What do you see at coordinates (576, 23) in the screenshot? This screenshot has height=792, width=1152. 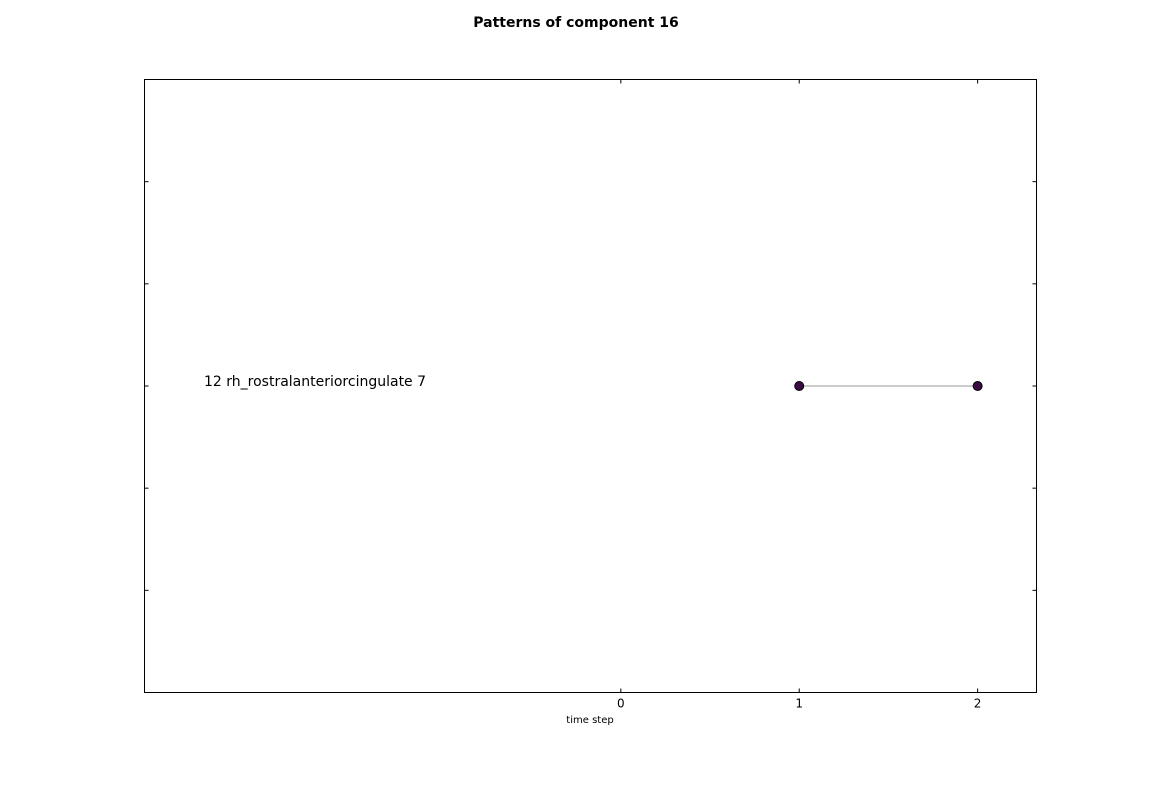 I see `chart-title: Patterns of component 16` at bounding box center [576, 23].